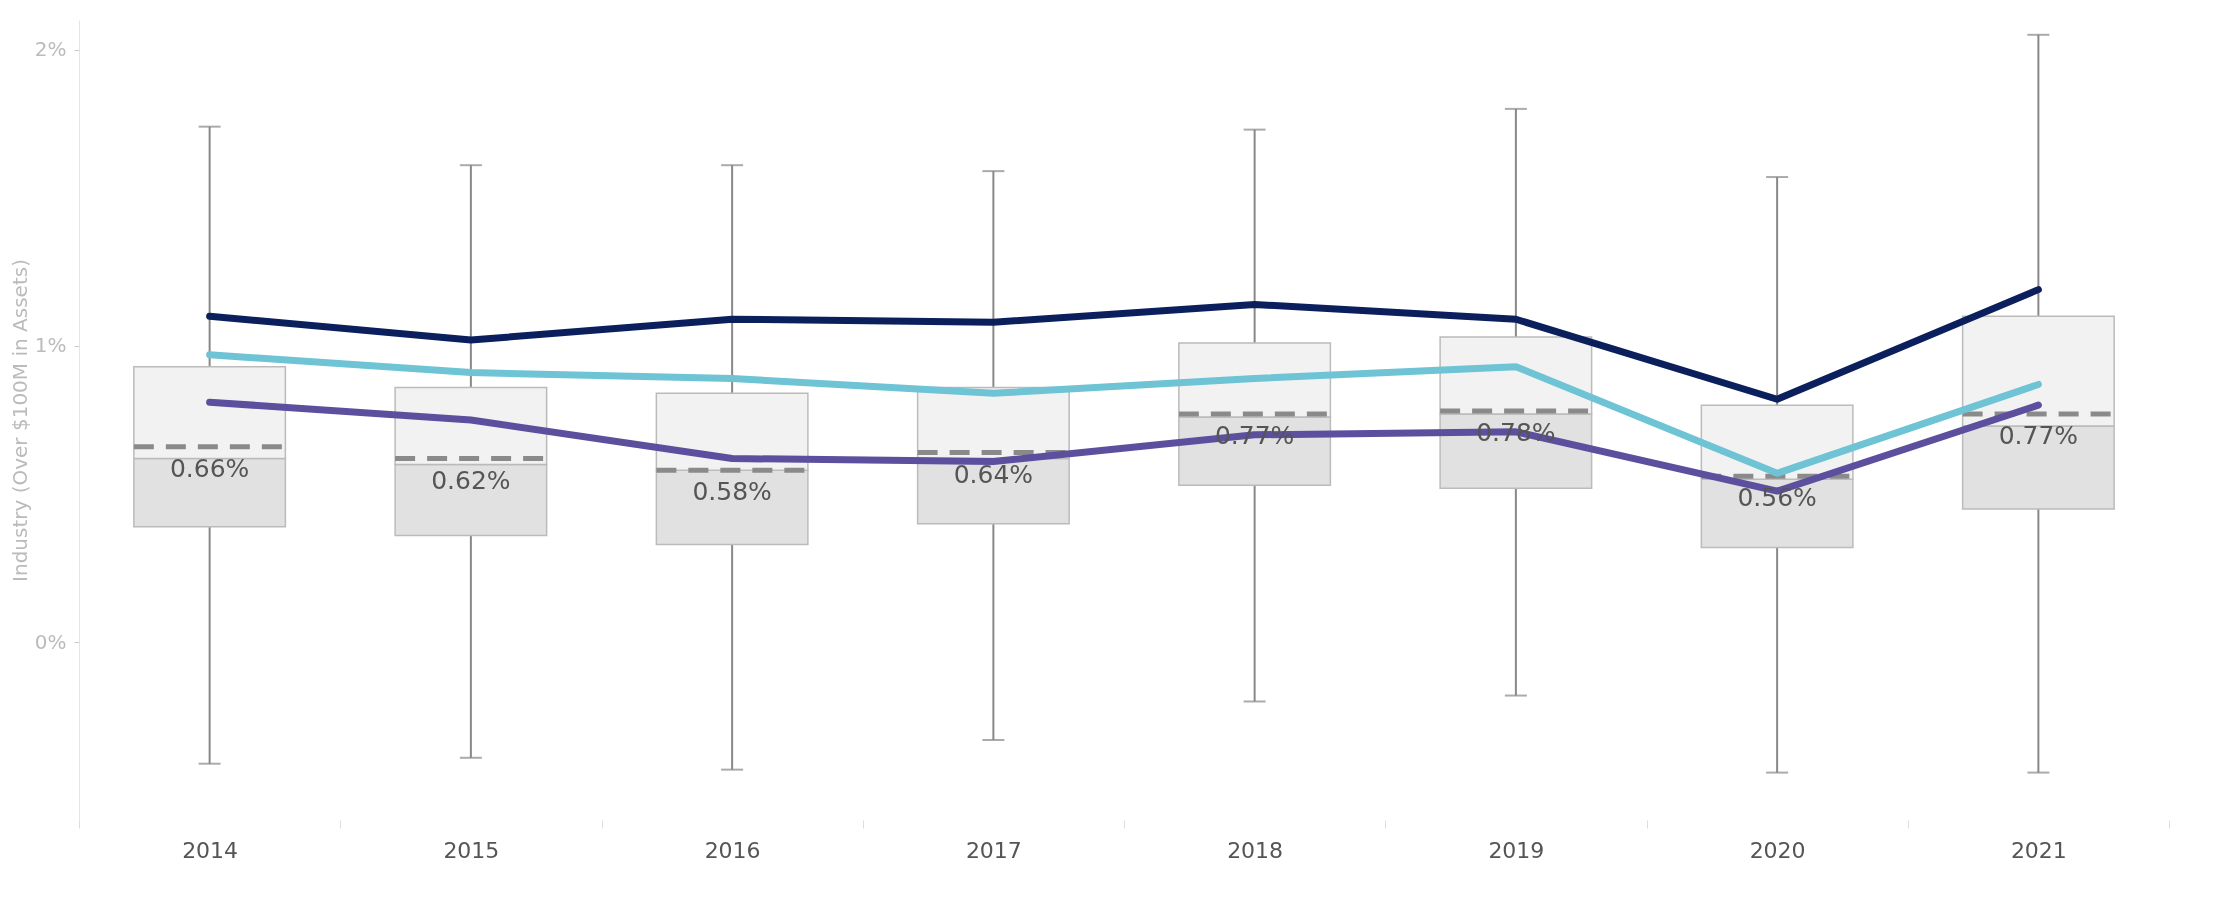 This screenshot has height=902, width=2233. I want to click on annotation: 0.58%, so click(732, 492).